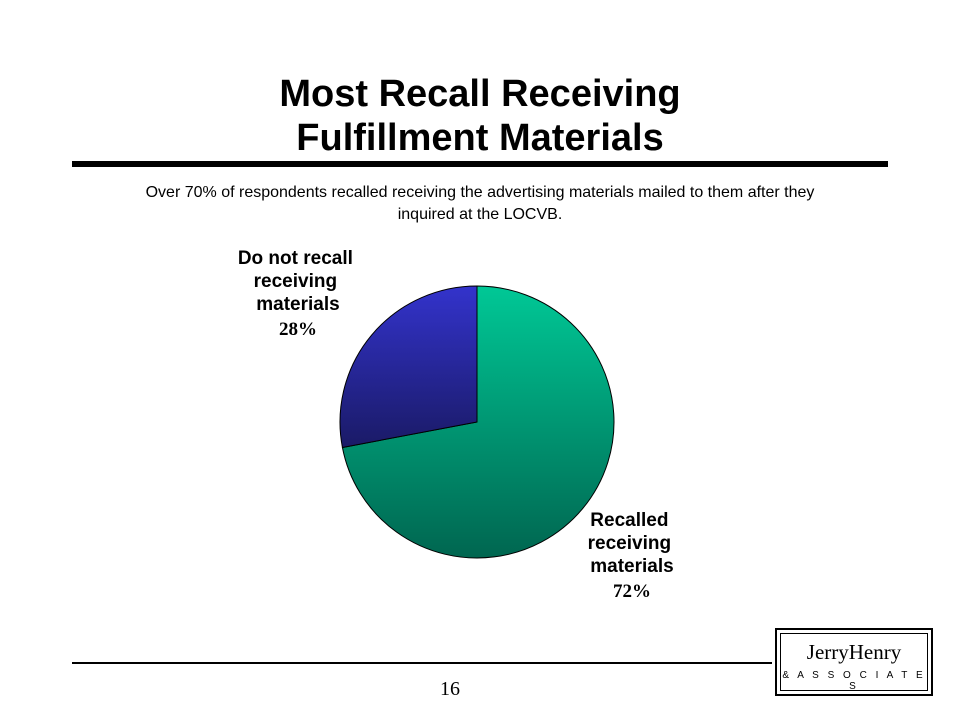 This screenshot has height=720, width=960. I want to click on pie-slice-recalled, so click(478, 422).